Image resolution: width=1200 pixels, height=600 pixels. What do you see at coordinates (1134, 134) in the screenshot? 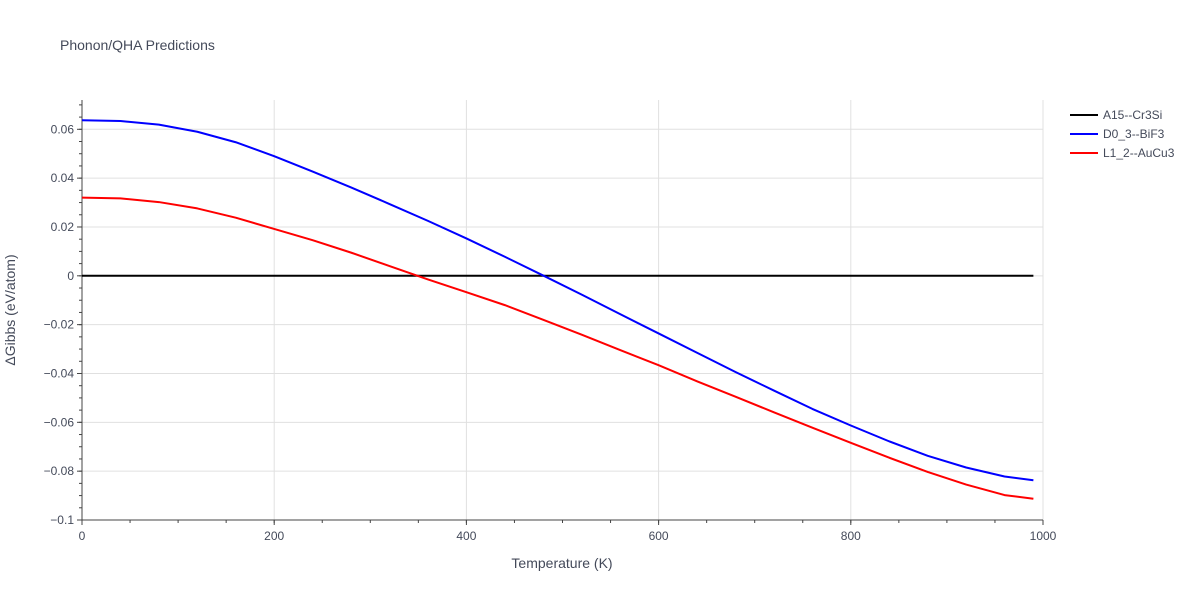
I see `legend-label-1: D0_3--BiF3` at bounding box center [1134, 134].